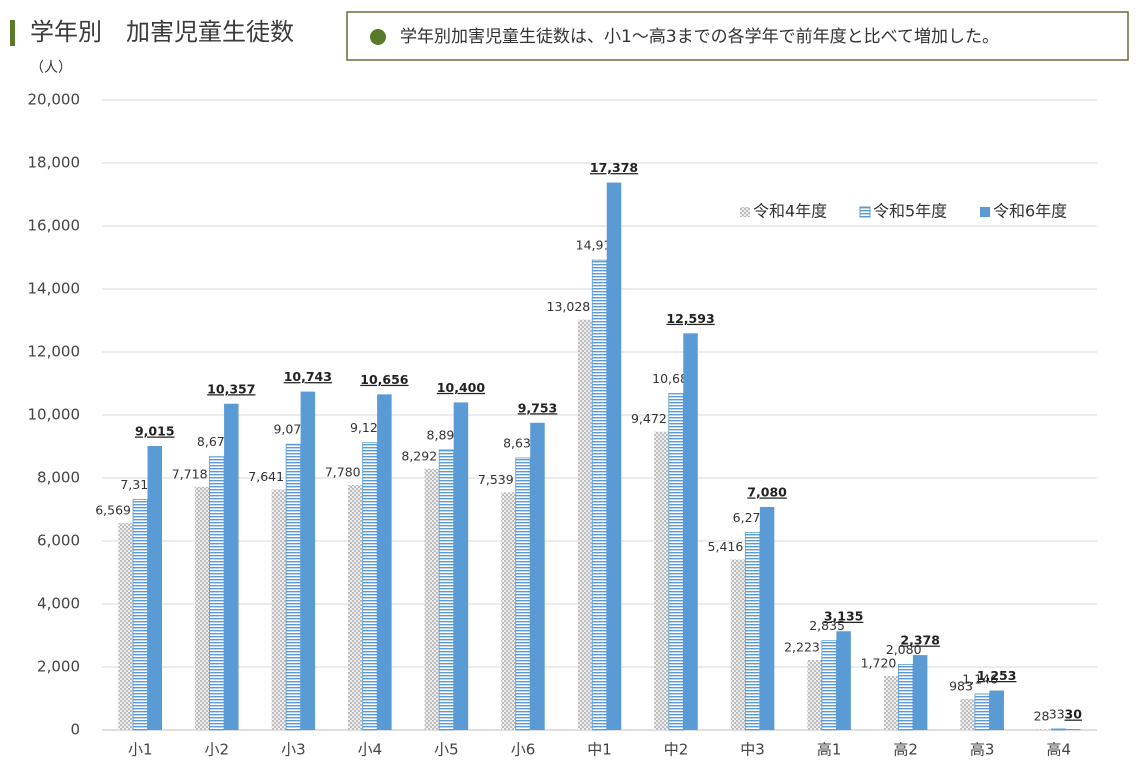 Image resolution: width=1140 pixels, height=768 pixels. What do you see at coordinates (12, 33) in the screenshot?
I see `title-accent` at bounding box center [12, 33].